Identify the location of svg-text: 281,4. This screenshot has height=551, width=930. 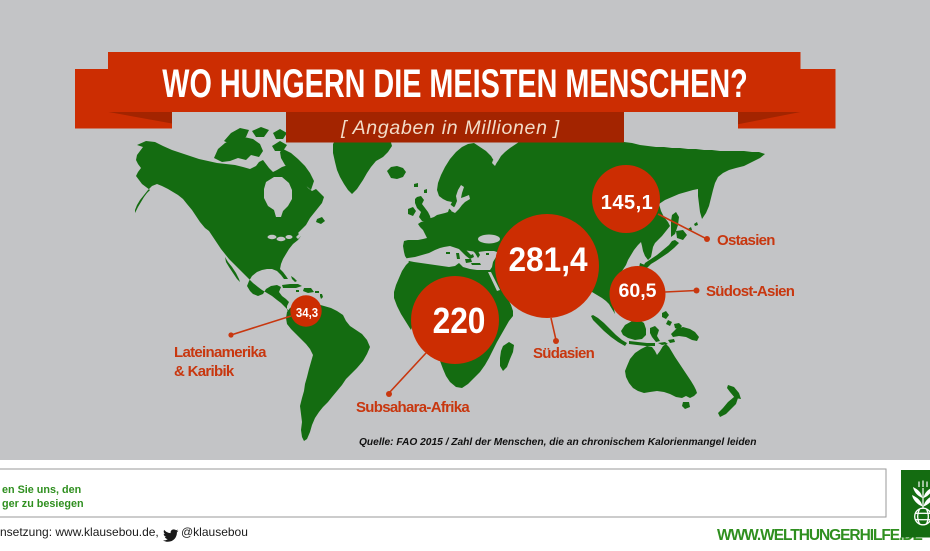
(548, 259).